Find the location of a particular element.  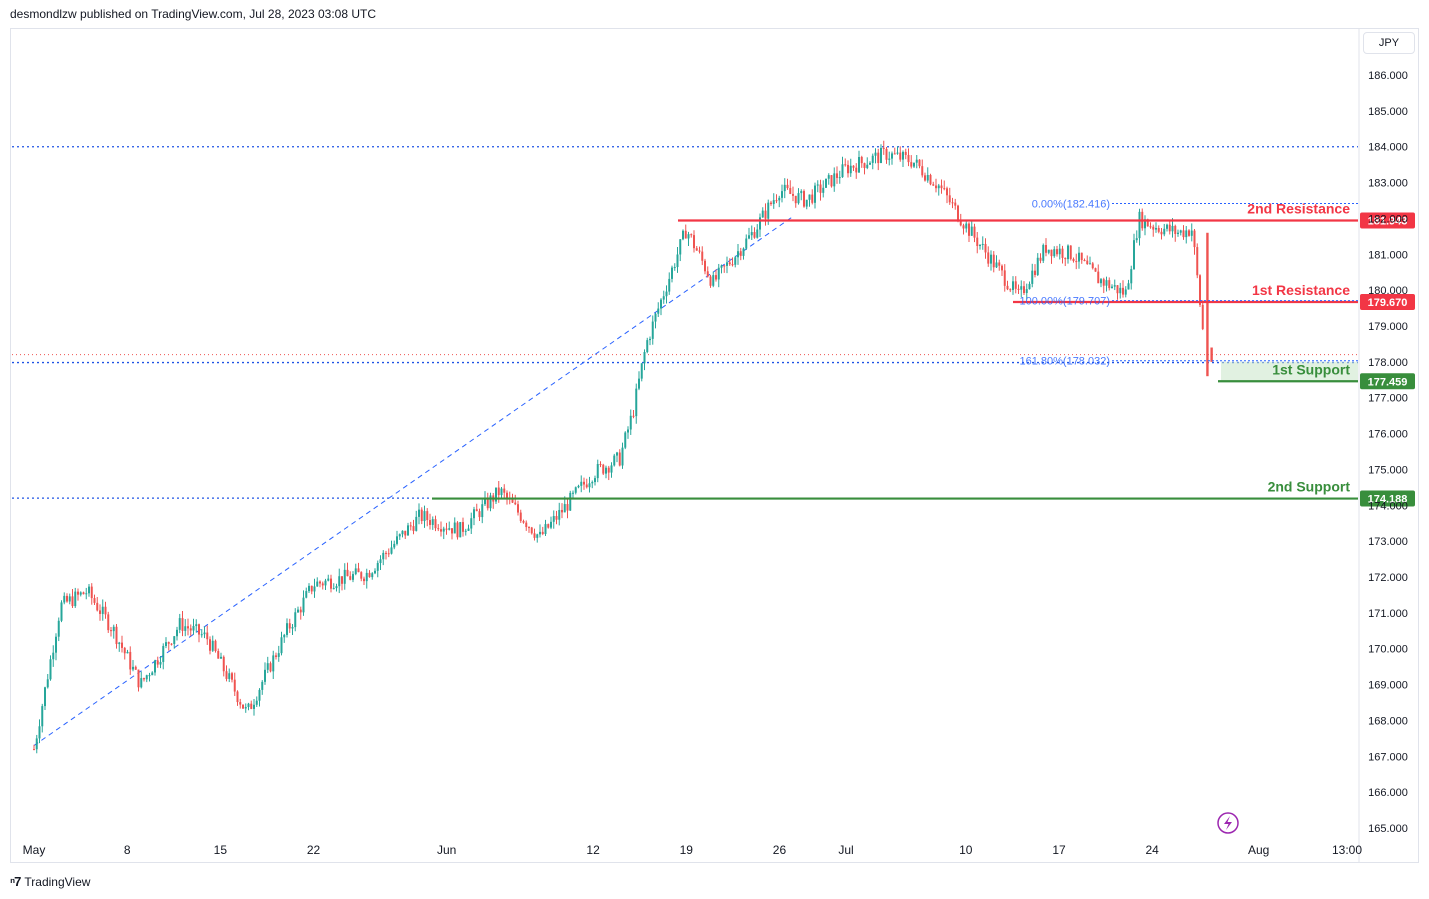

y-tick-label: 186.000 is located at coordinates (1388, 76).